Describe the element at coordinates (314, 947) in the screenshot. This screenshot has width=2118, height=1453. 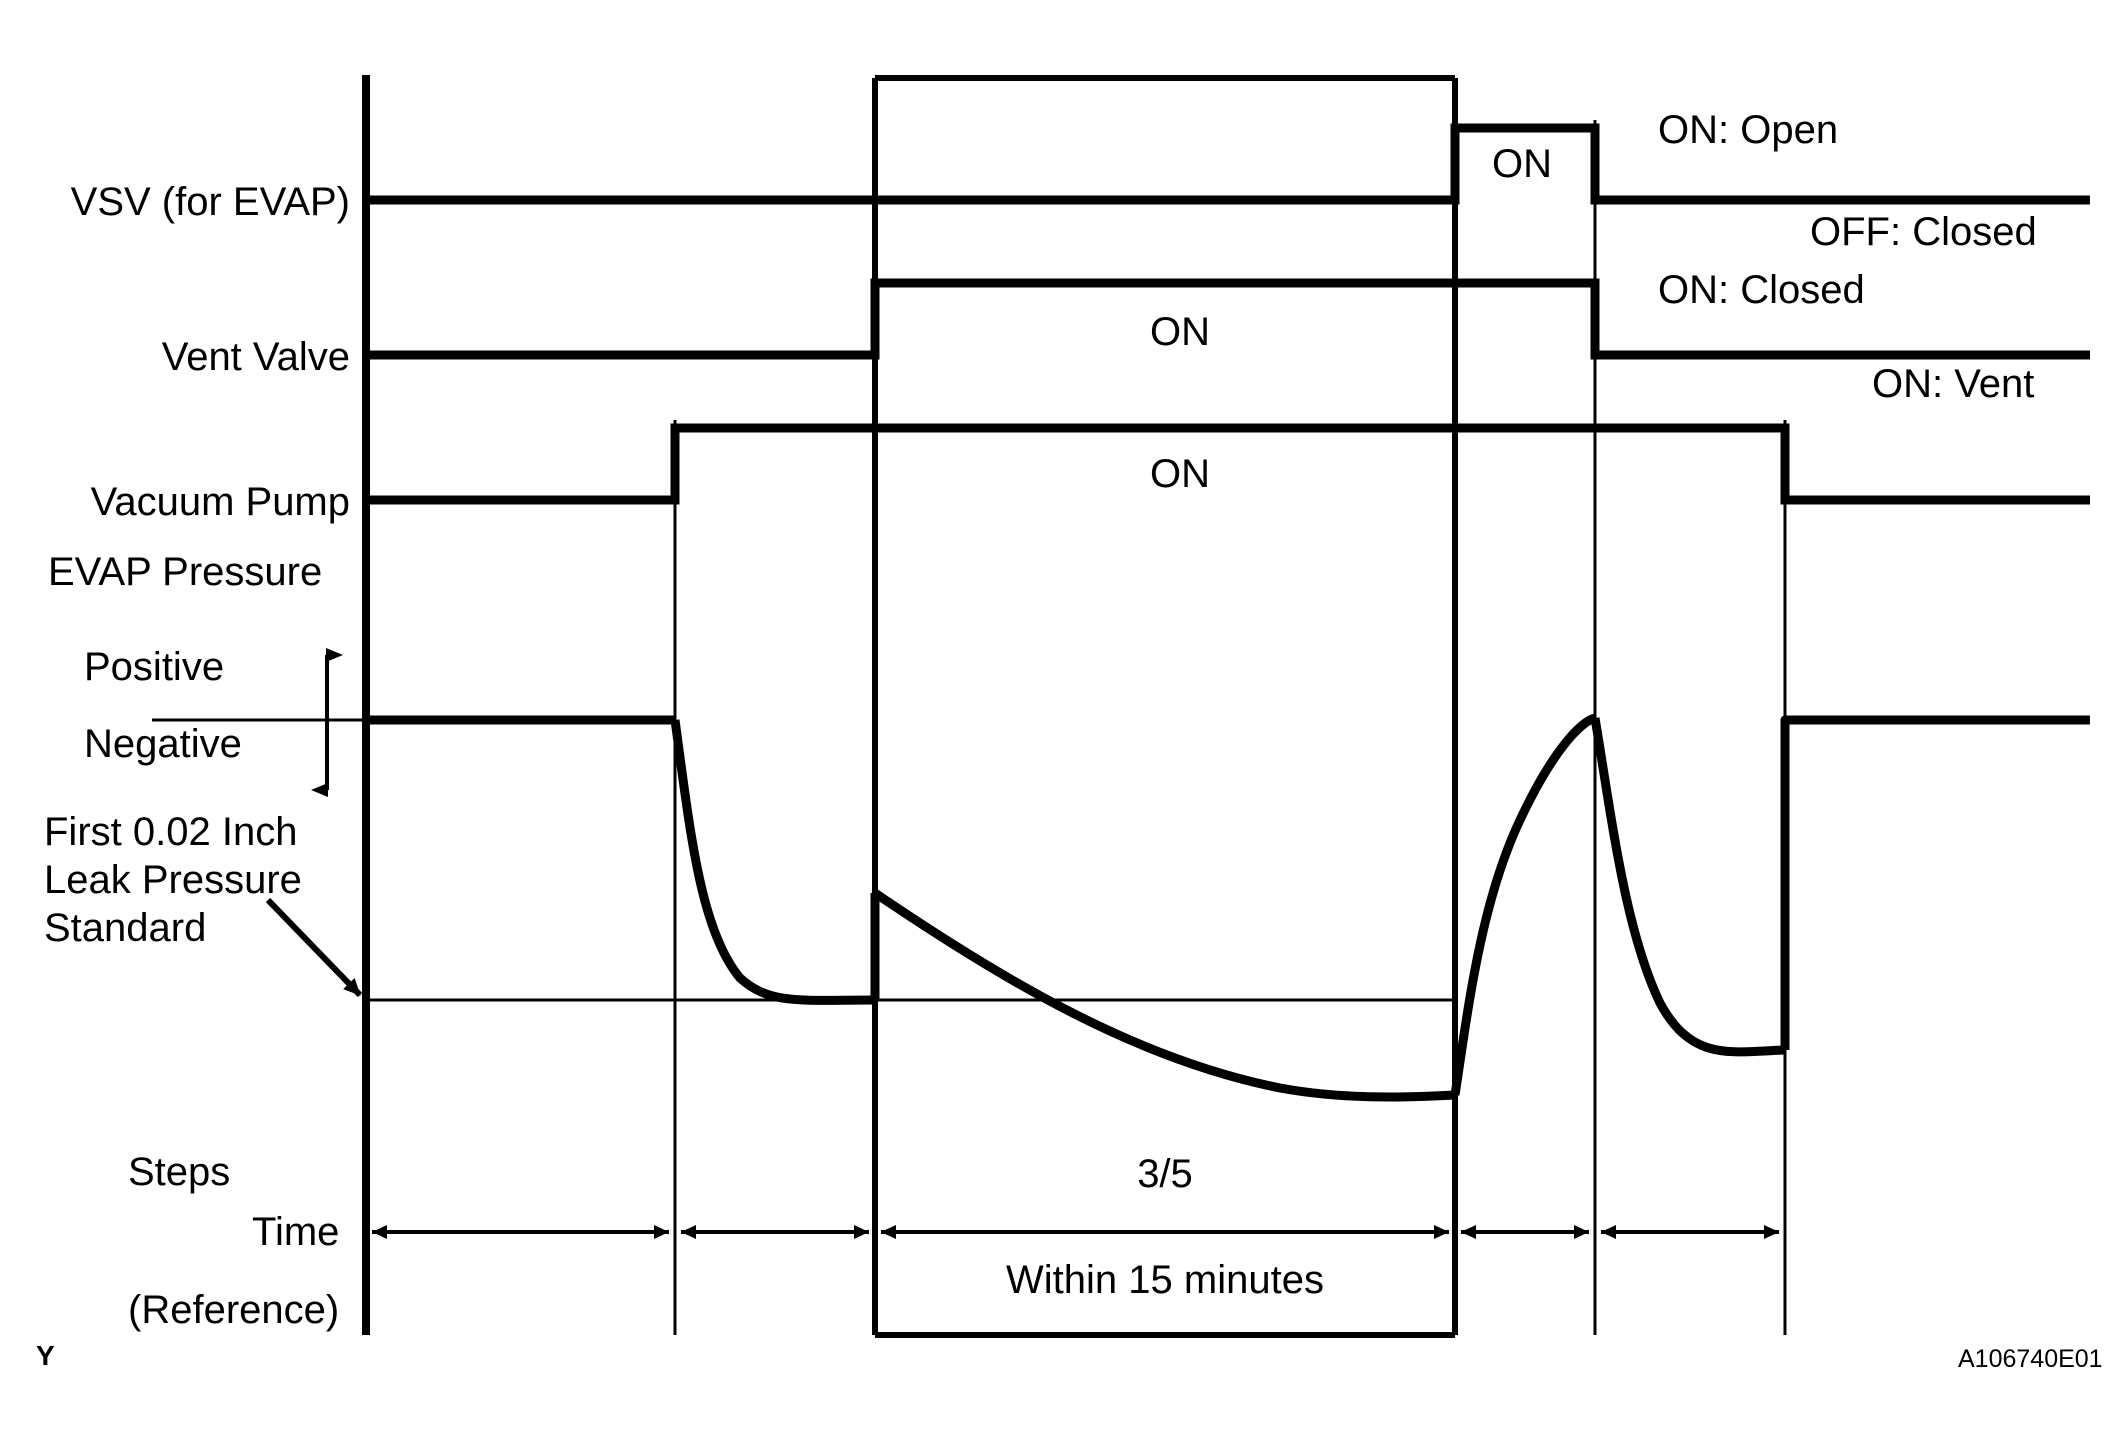
I see `leak-standard-leader-arrow` at that location.